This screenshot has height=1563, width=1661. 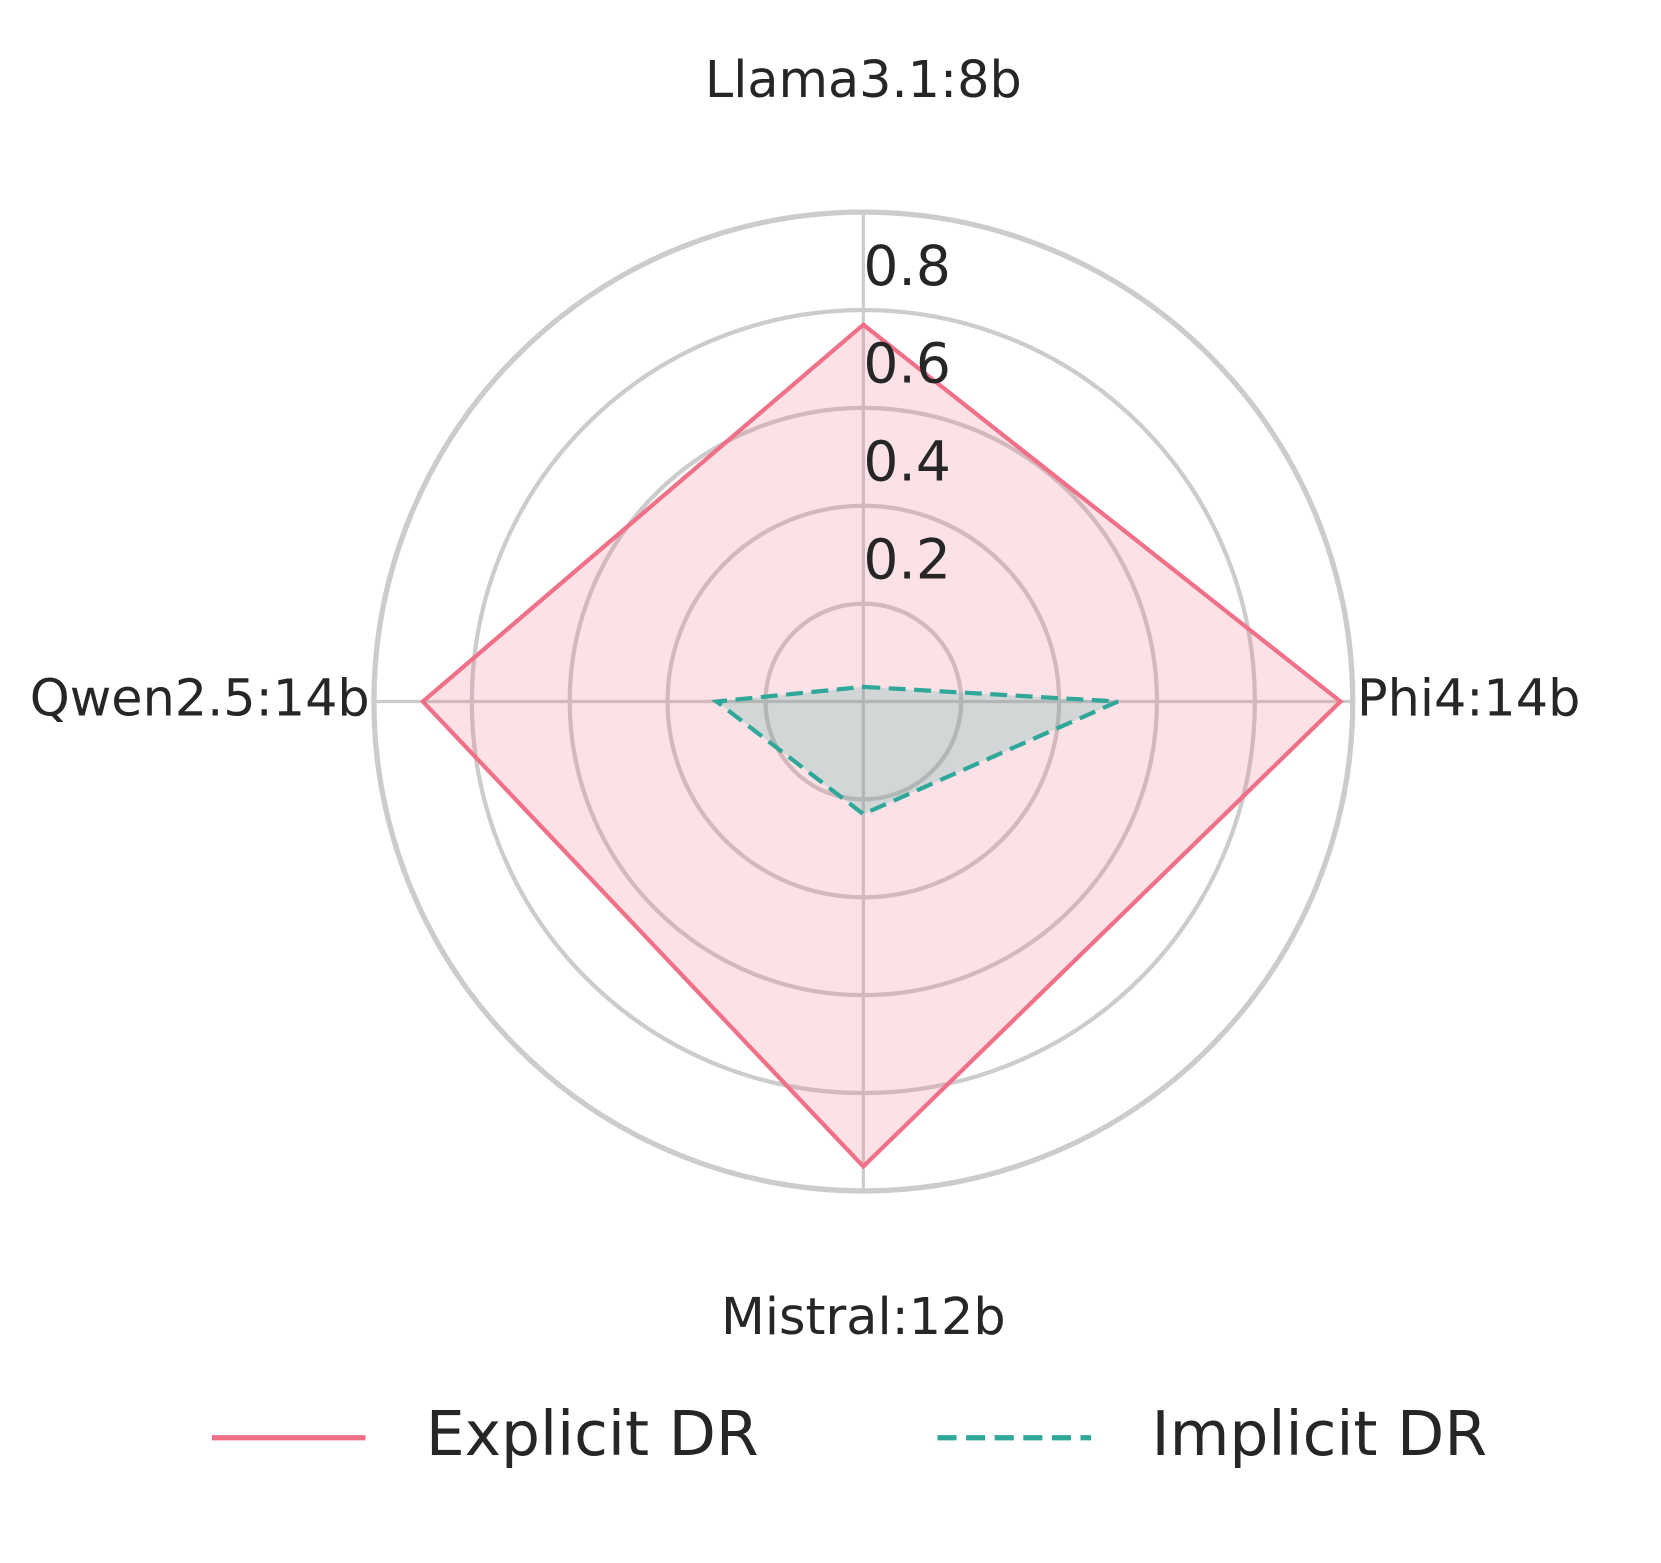 What do you see at coordinates (592, 1434) in the screenshot?
I see `legend-label: Explicit DR` at bounding box center [592, 1434].